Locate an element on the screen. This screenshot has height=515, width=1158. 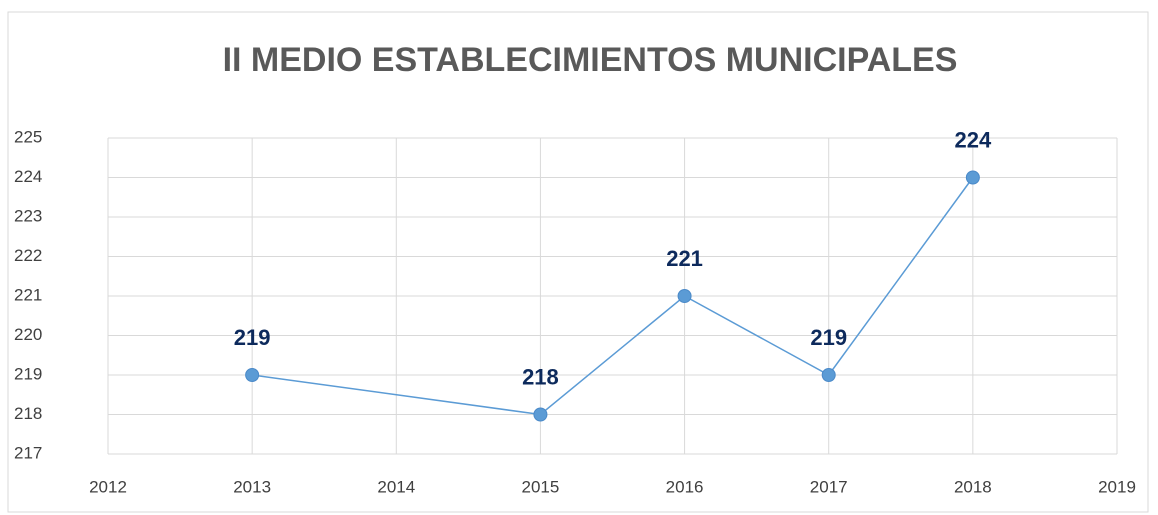
y-tick-label: 224 is located at coordinates (28, 176).